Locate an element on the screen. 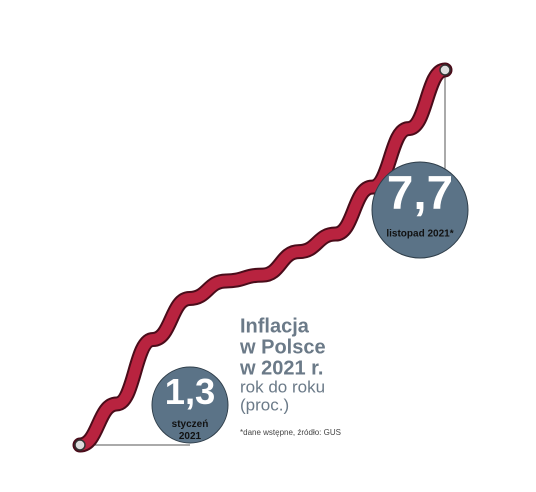 The image size is (536, 492). subtitle-line: (proc.) is located at coordinates (264, 404).